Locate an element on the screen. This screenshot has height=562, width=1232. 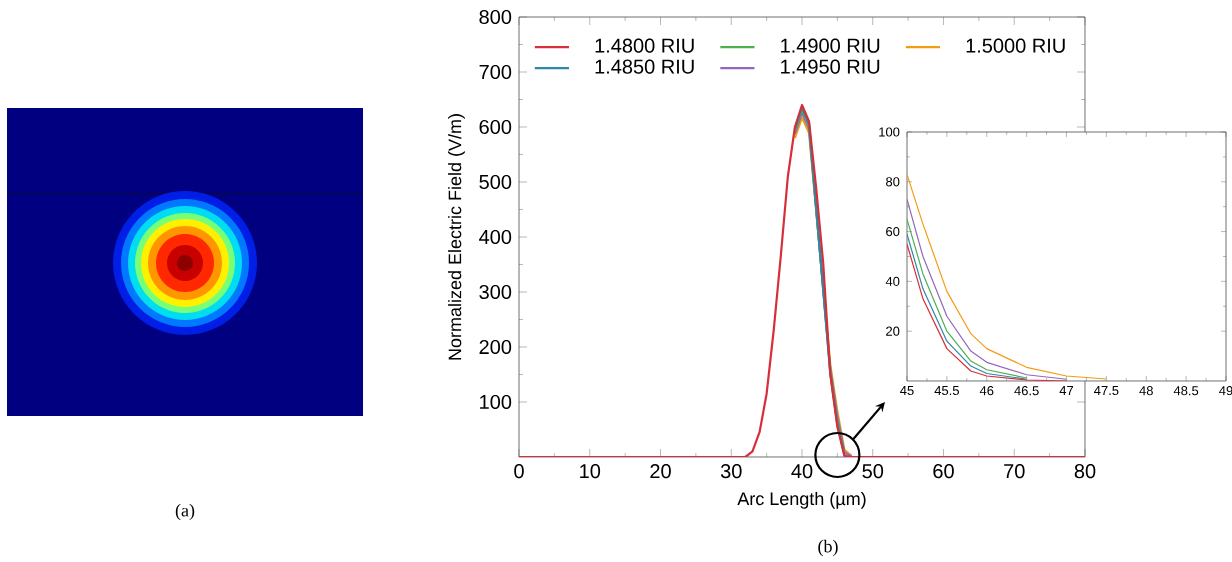
x-tick-label: 10 is located at coordinates (590, 471).